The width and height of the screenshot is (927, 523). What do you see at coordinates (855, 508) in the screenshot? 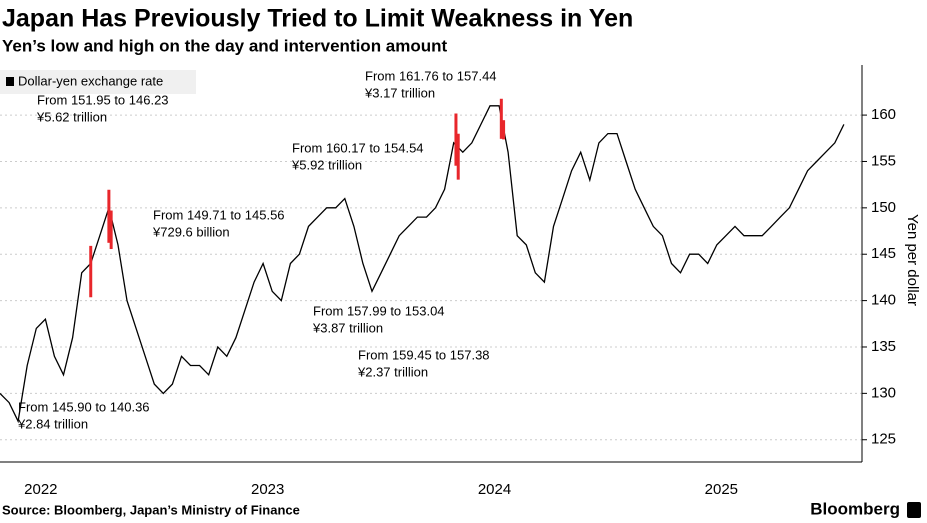
I see `brand: Bloomberg` at bounding box center [855, 508].